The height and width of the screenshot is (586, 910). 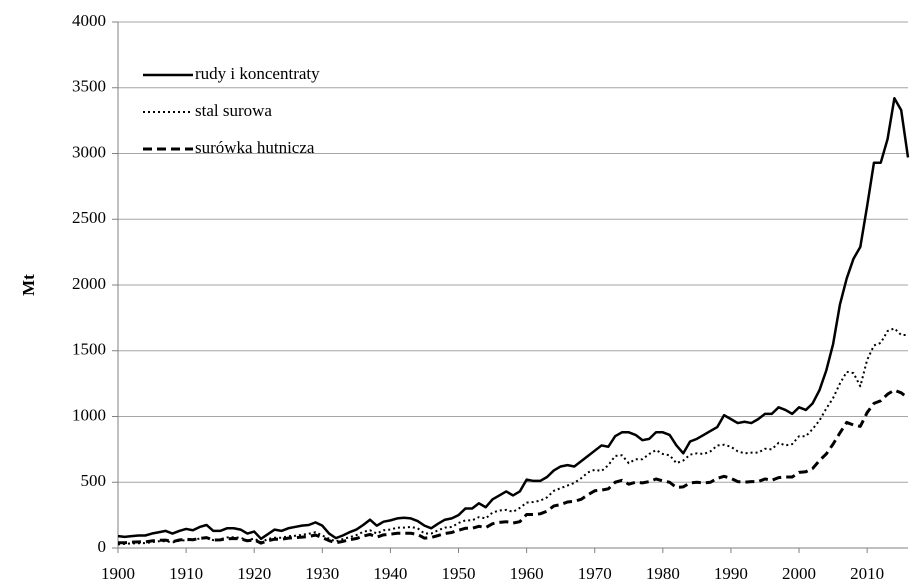 What do you see at coordinates (663, 573) in the screenshot?
I see `x-tick-label: 1980` at bounding box center [663, 573].